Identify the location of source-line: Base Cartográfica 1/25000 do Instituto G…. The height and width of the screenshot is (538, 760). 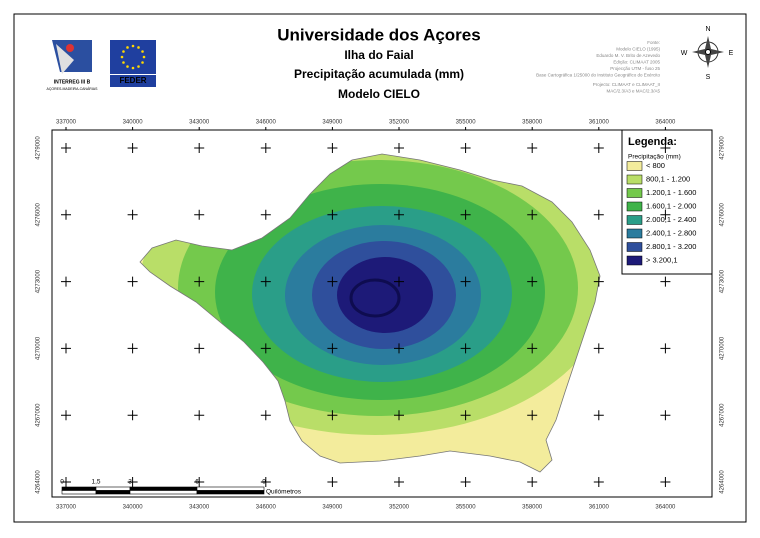
(598, 75).